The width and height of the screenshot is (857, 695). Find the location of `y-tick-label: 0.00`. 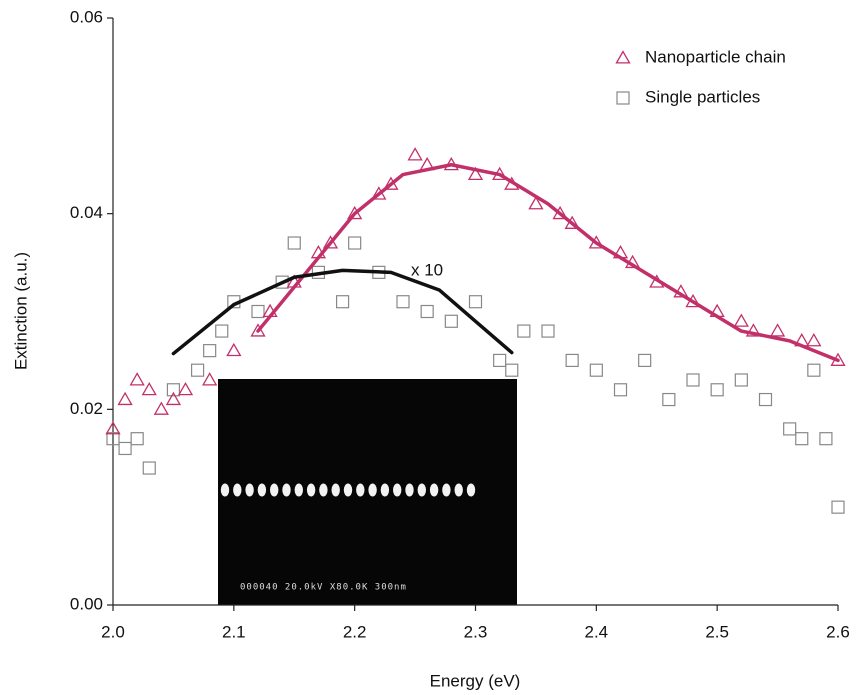

y-tick-label: 0.00 is located at coordinates (86, 603).